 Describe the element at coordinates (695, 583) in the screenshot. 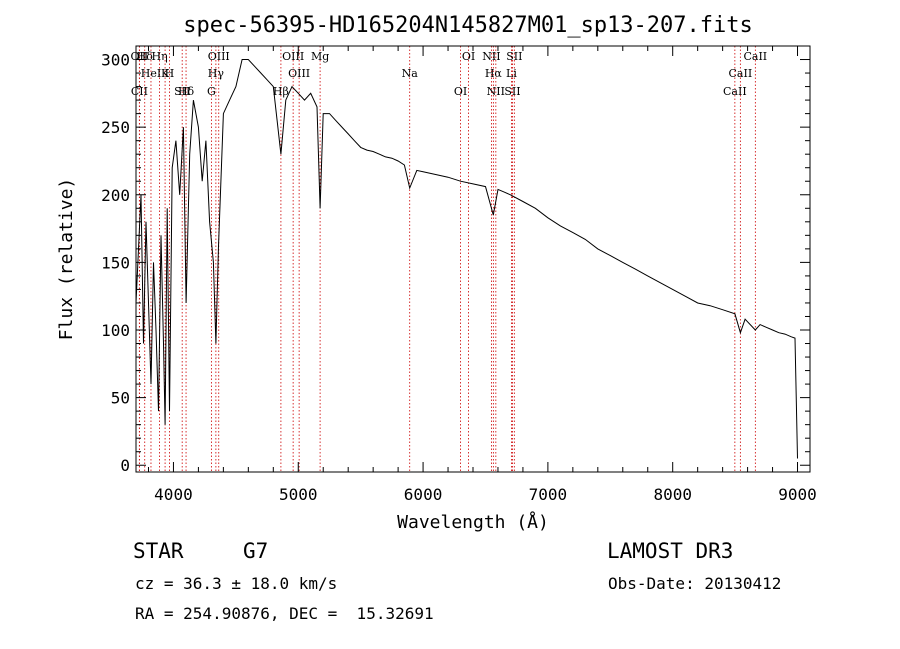

I see `observation-date: Obs-Date: 20130412` at that location.